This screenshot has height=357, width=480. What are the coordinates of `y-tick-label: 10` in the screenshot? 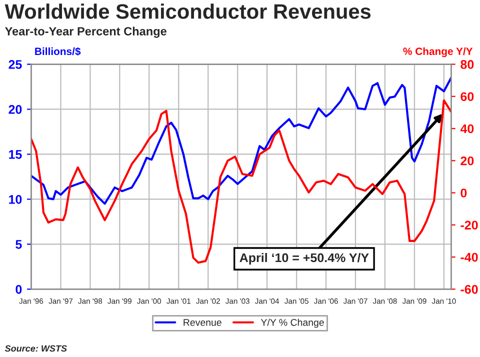 It's located at (15, 199).